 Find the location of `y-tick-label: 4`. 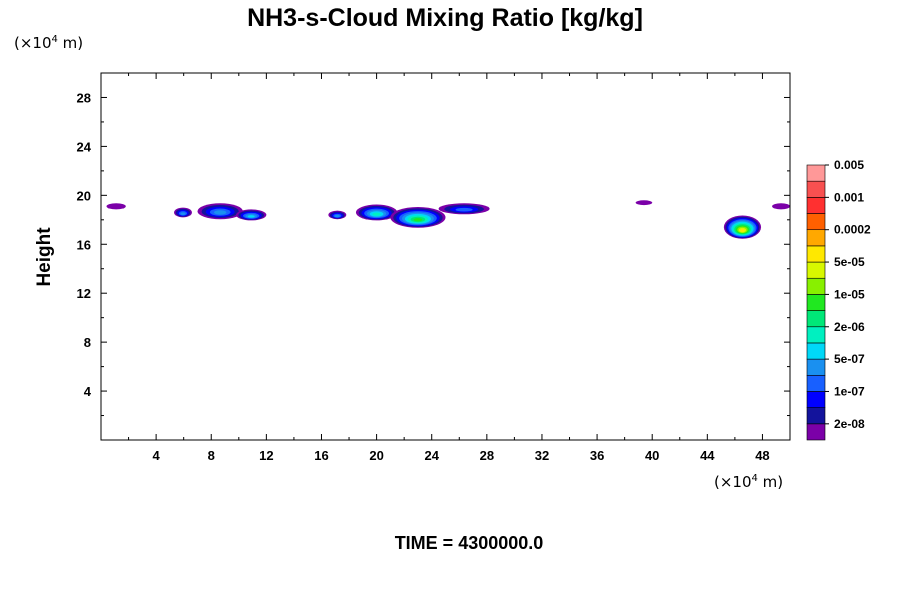

y-tick-label: 4 is located at coordinates (88, 391).